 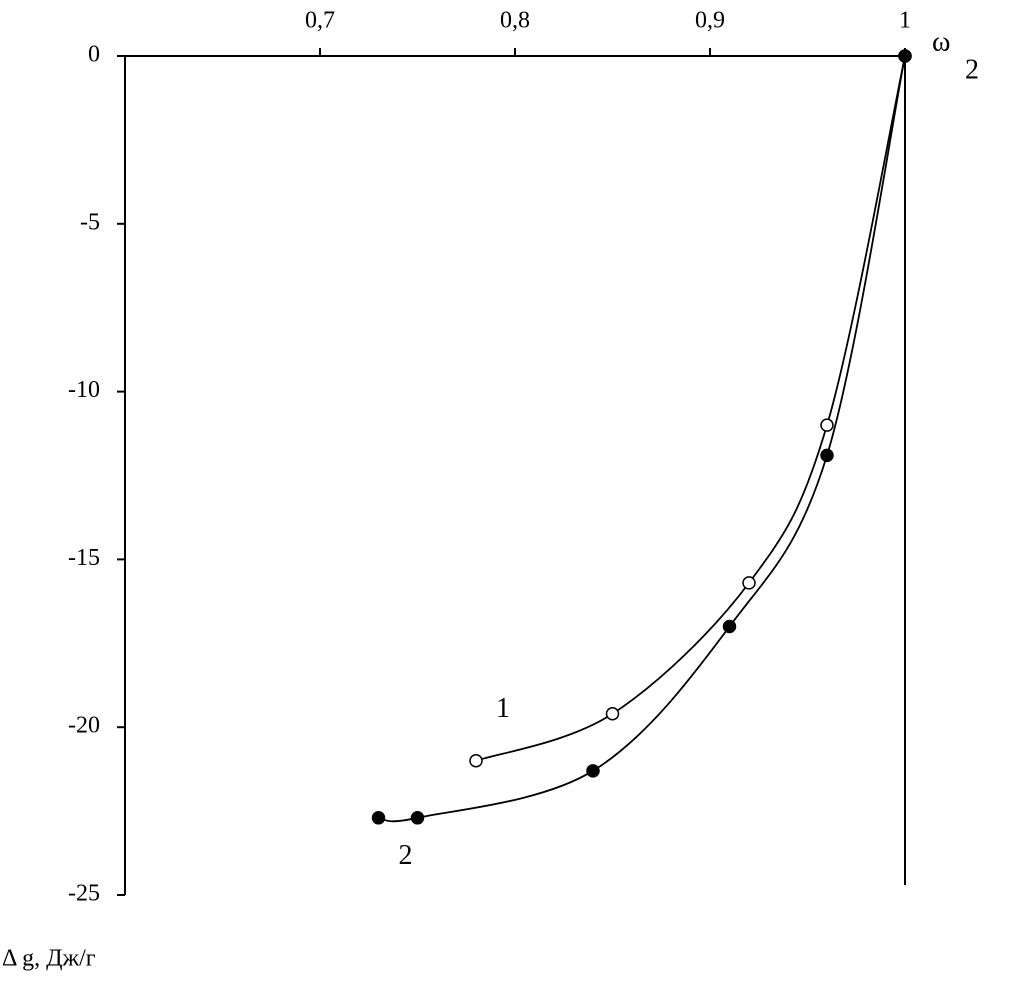 What do you see at coordinates (84, 558) in the screenshot?
I see `y-tick-label: -15` at bounding box center [84, 558].